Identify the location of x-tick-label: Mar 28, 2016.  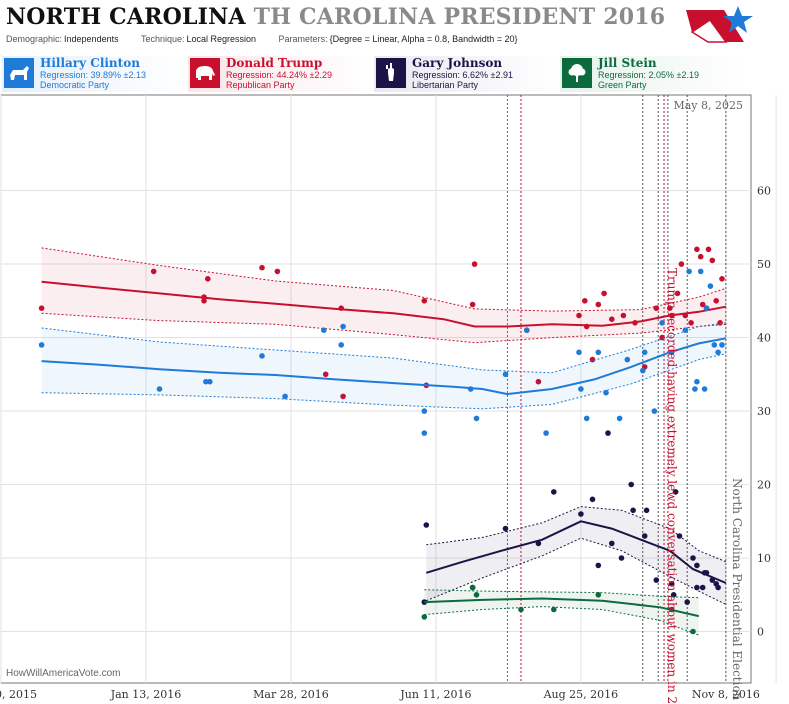
(291, 694).